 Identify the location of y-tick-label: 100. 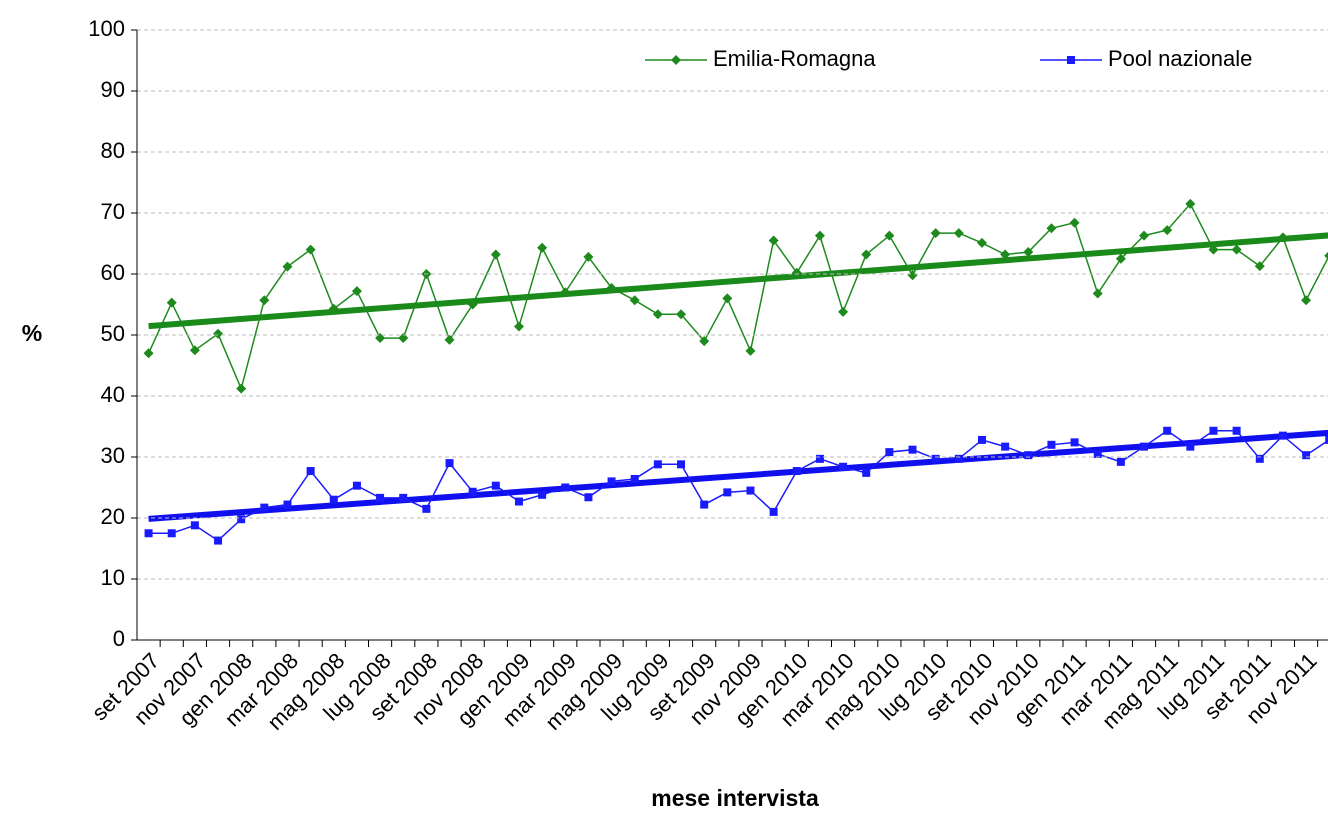
(106, 28).